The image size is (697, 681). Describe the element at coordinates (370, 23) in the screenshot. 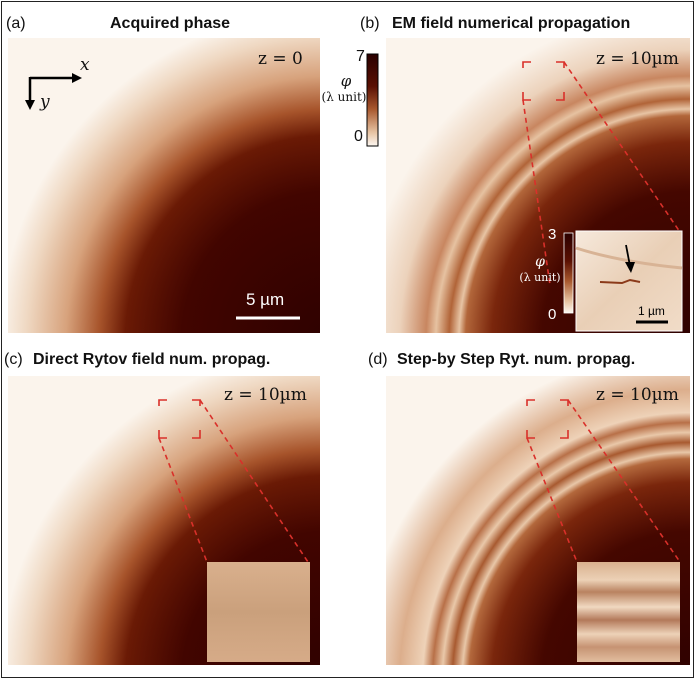

I see `panel-b-letter: (b)` at that location.